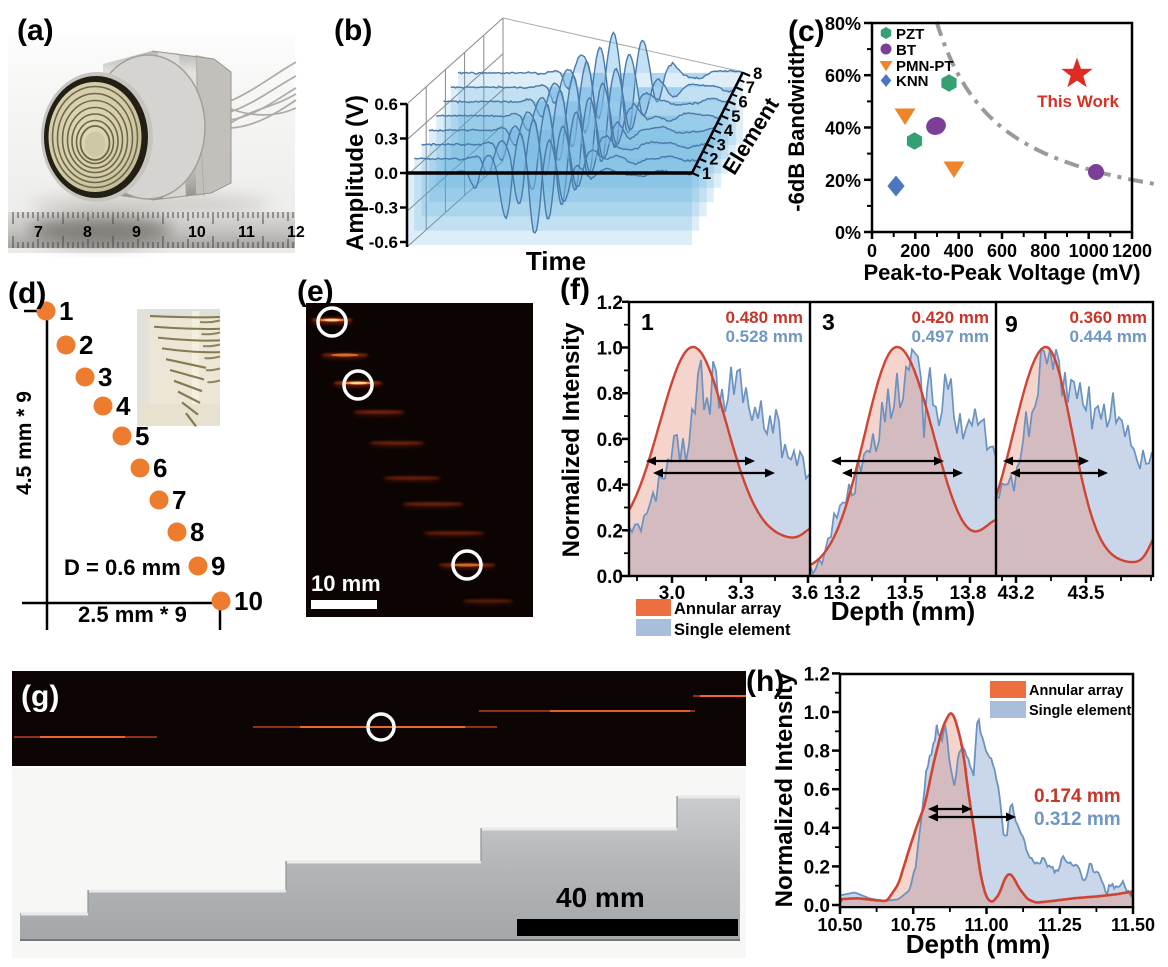 This screenshot has height=967, width=1168. Describe the element at coordinates (910, 34) in the screenshot. I see `svg-text: PZT` at that location.